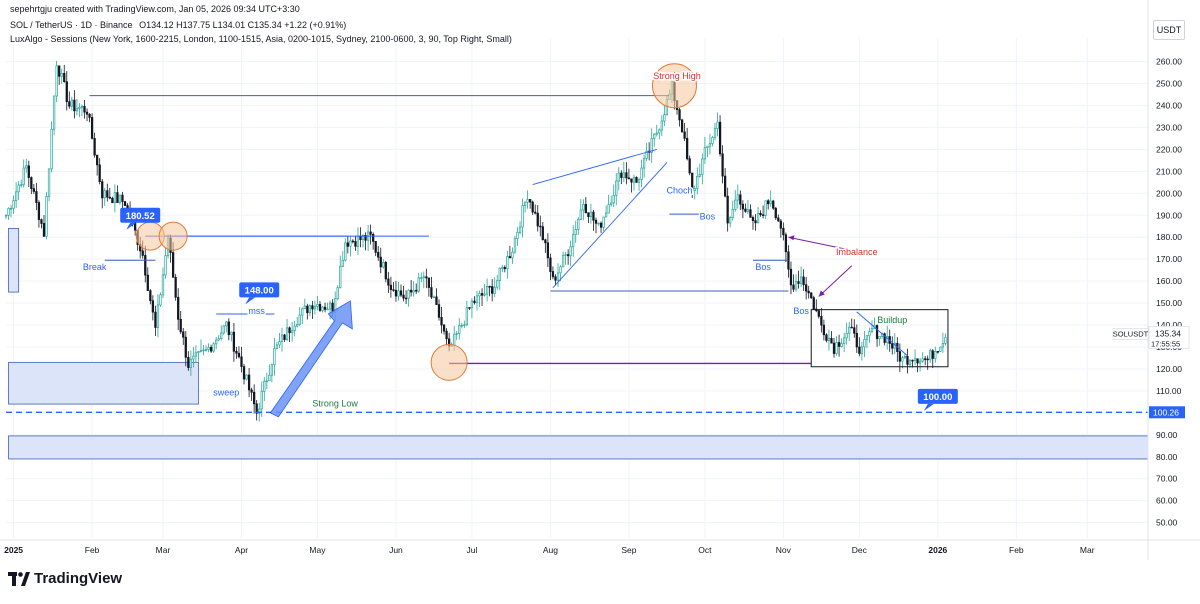 The height and width of the screenshot is (604, 1200). What do you see at coordinates (1167, 435) in the screenshot?
I see `price-axis-label: 90.00` at bounding box center [1167, 435].